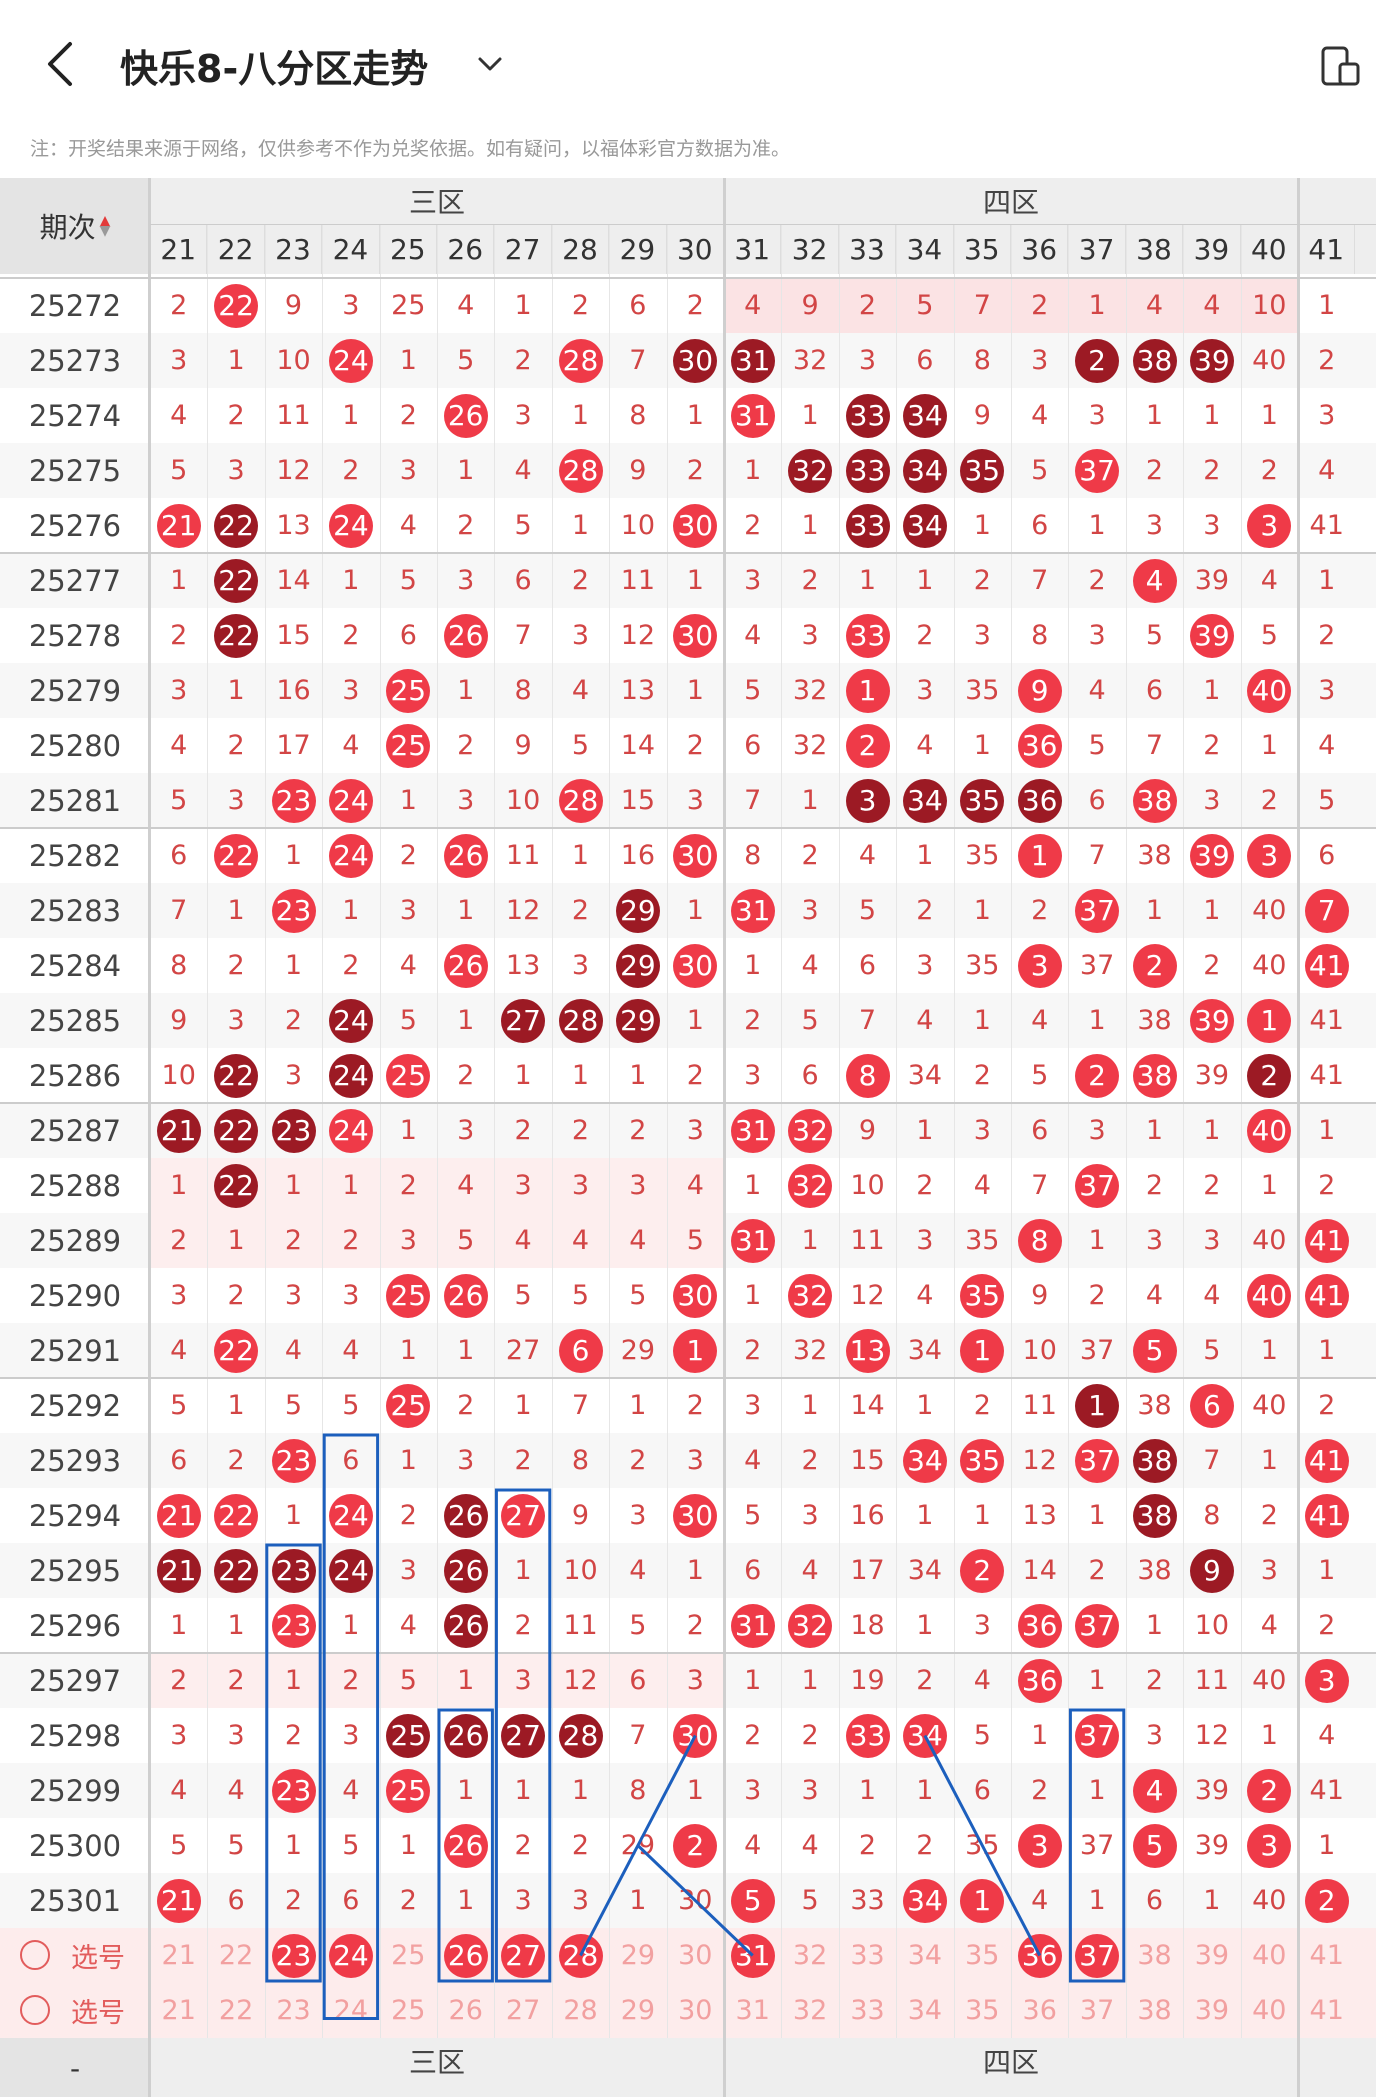 The width and height of the screenshot is (1376, 2097). What do you see at coordinates (178, 2010) in the screenshot?
I see `select-number: 21` at bounding box center [178, 2010].